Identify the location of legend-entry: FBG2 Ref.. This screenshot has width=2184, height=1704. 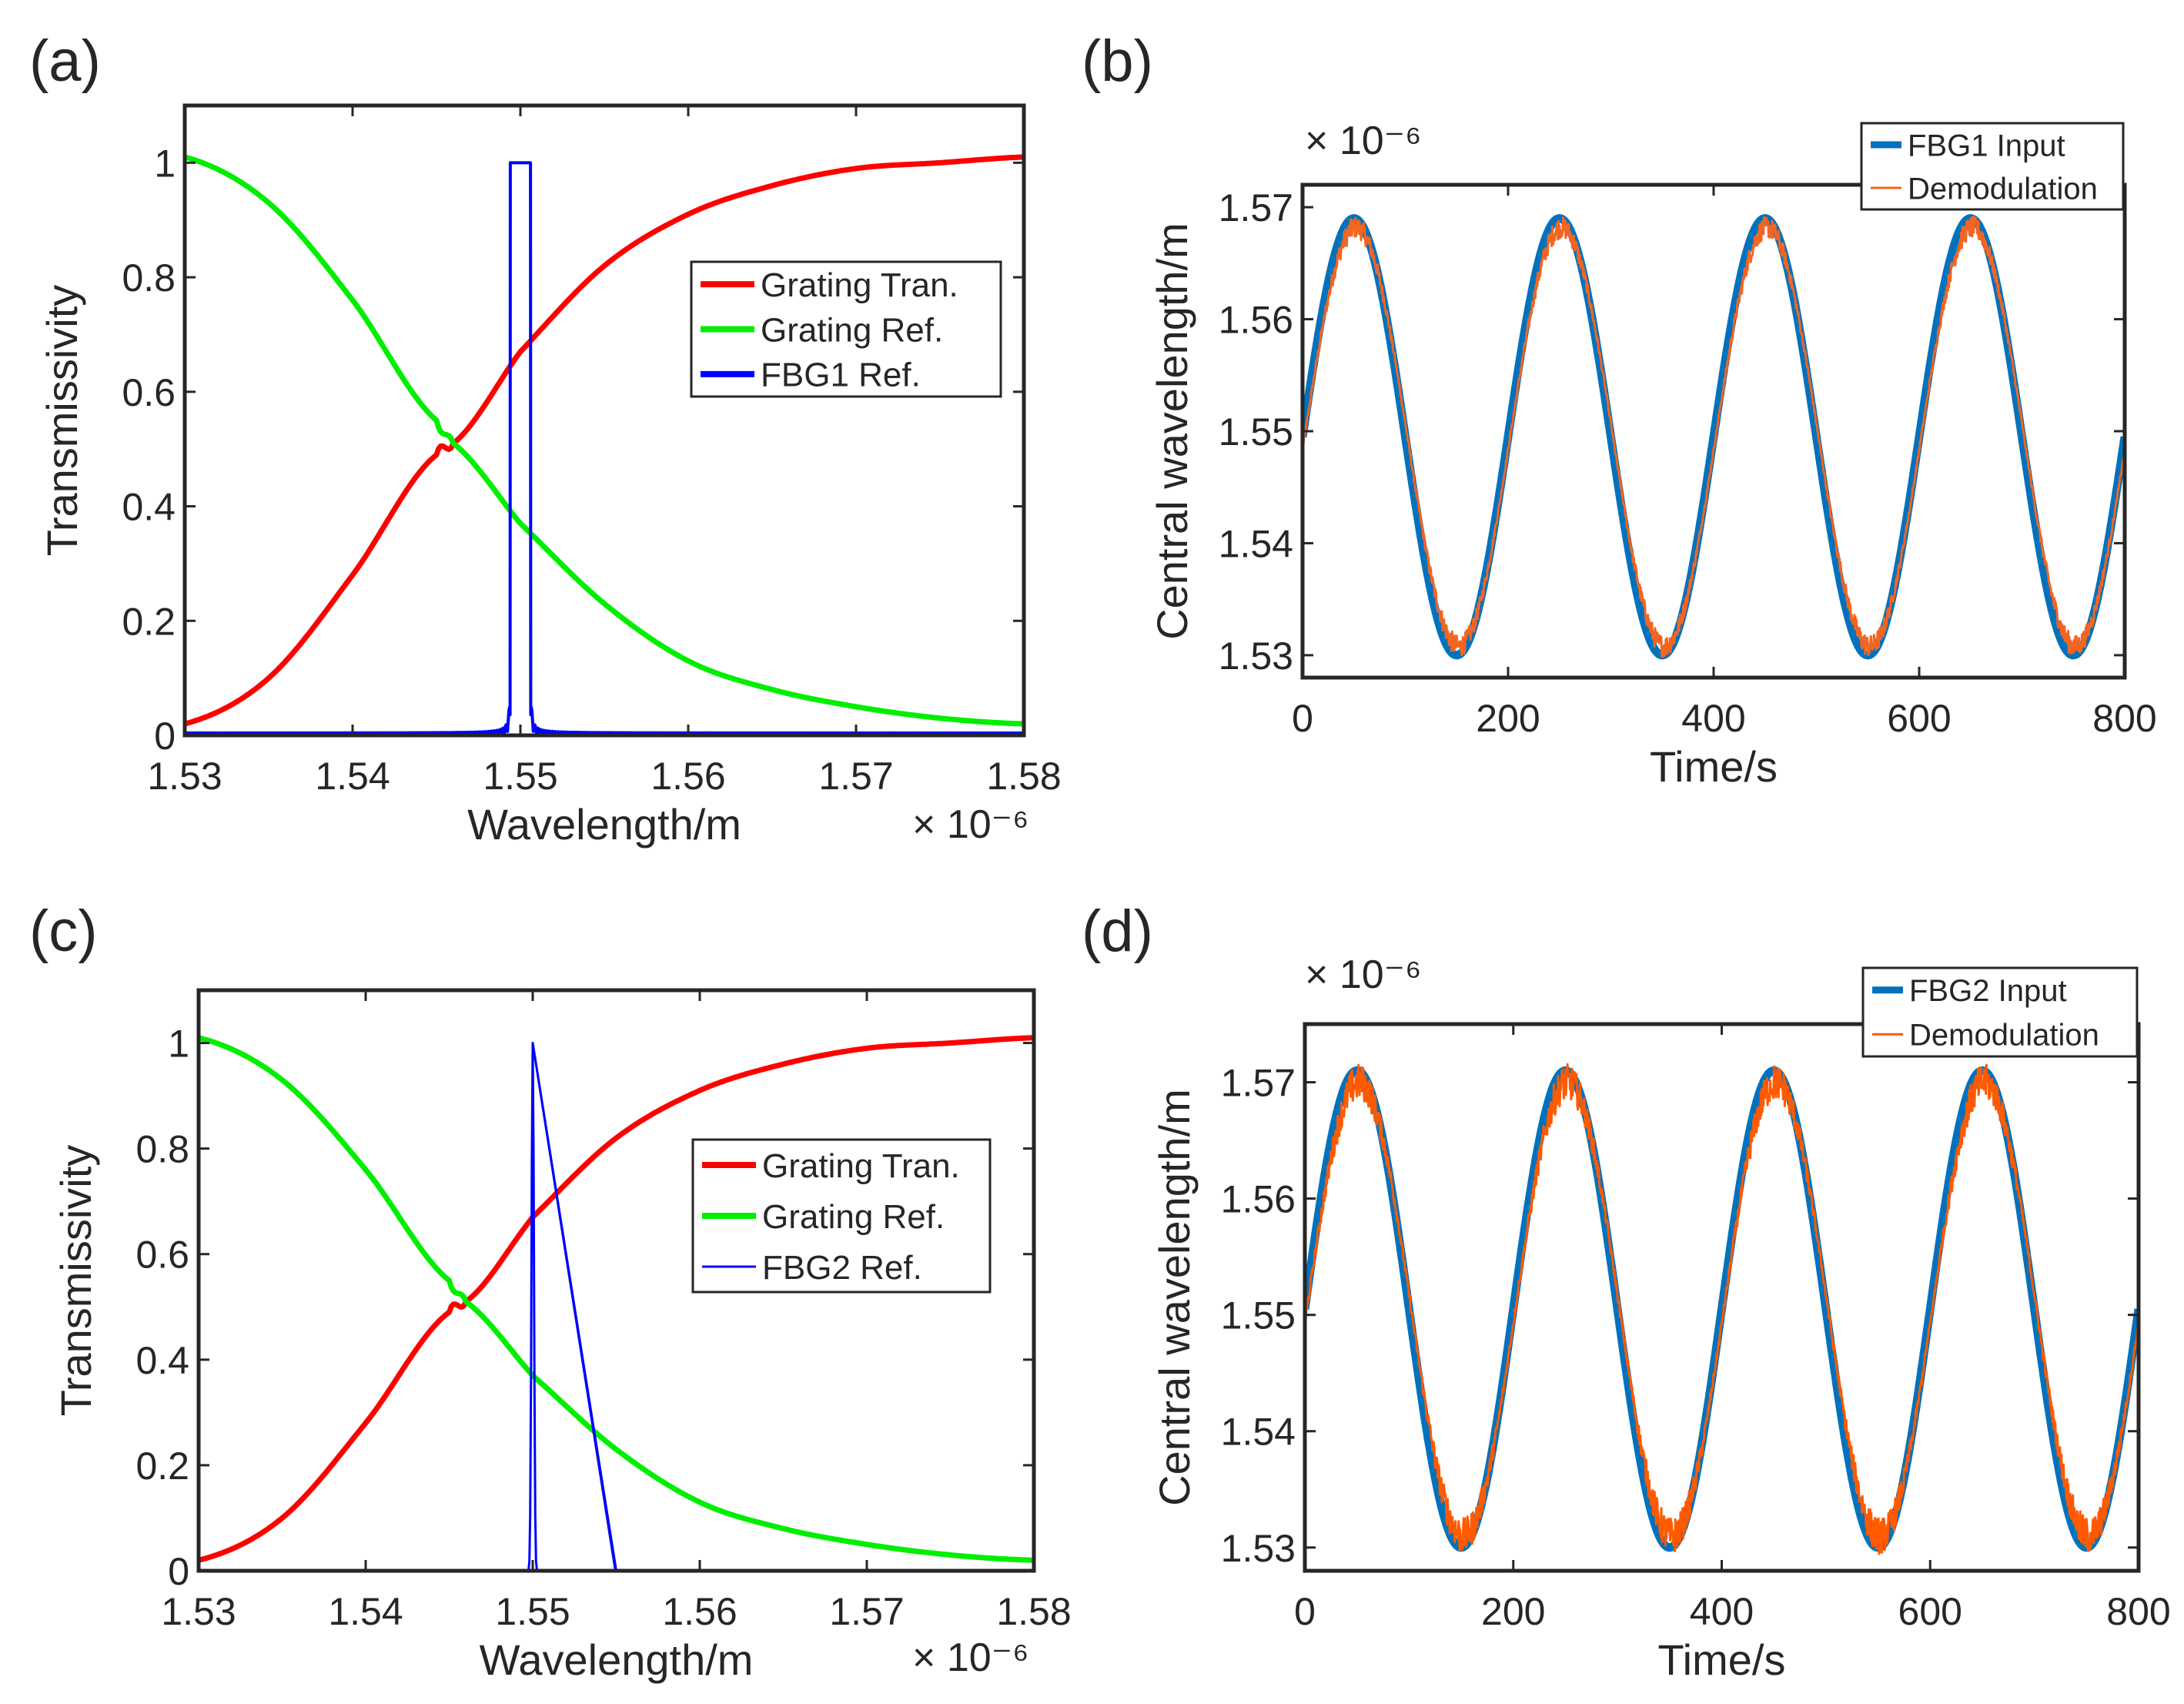
(842, 1268).